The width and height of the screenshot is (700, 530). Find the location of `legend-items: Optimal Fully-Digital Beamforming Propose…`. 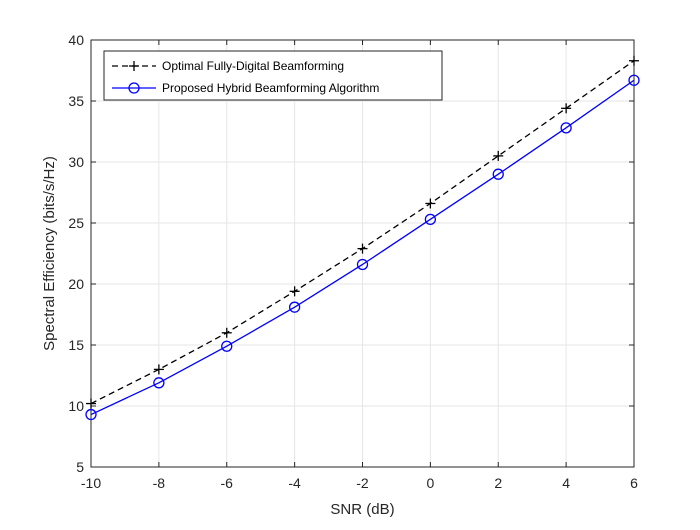

legend-items: Optimal Fully-Digital Beamforming Propose… is located at coordinates (245, 77).